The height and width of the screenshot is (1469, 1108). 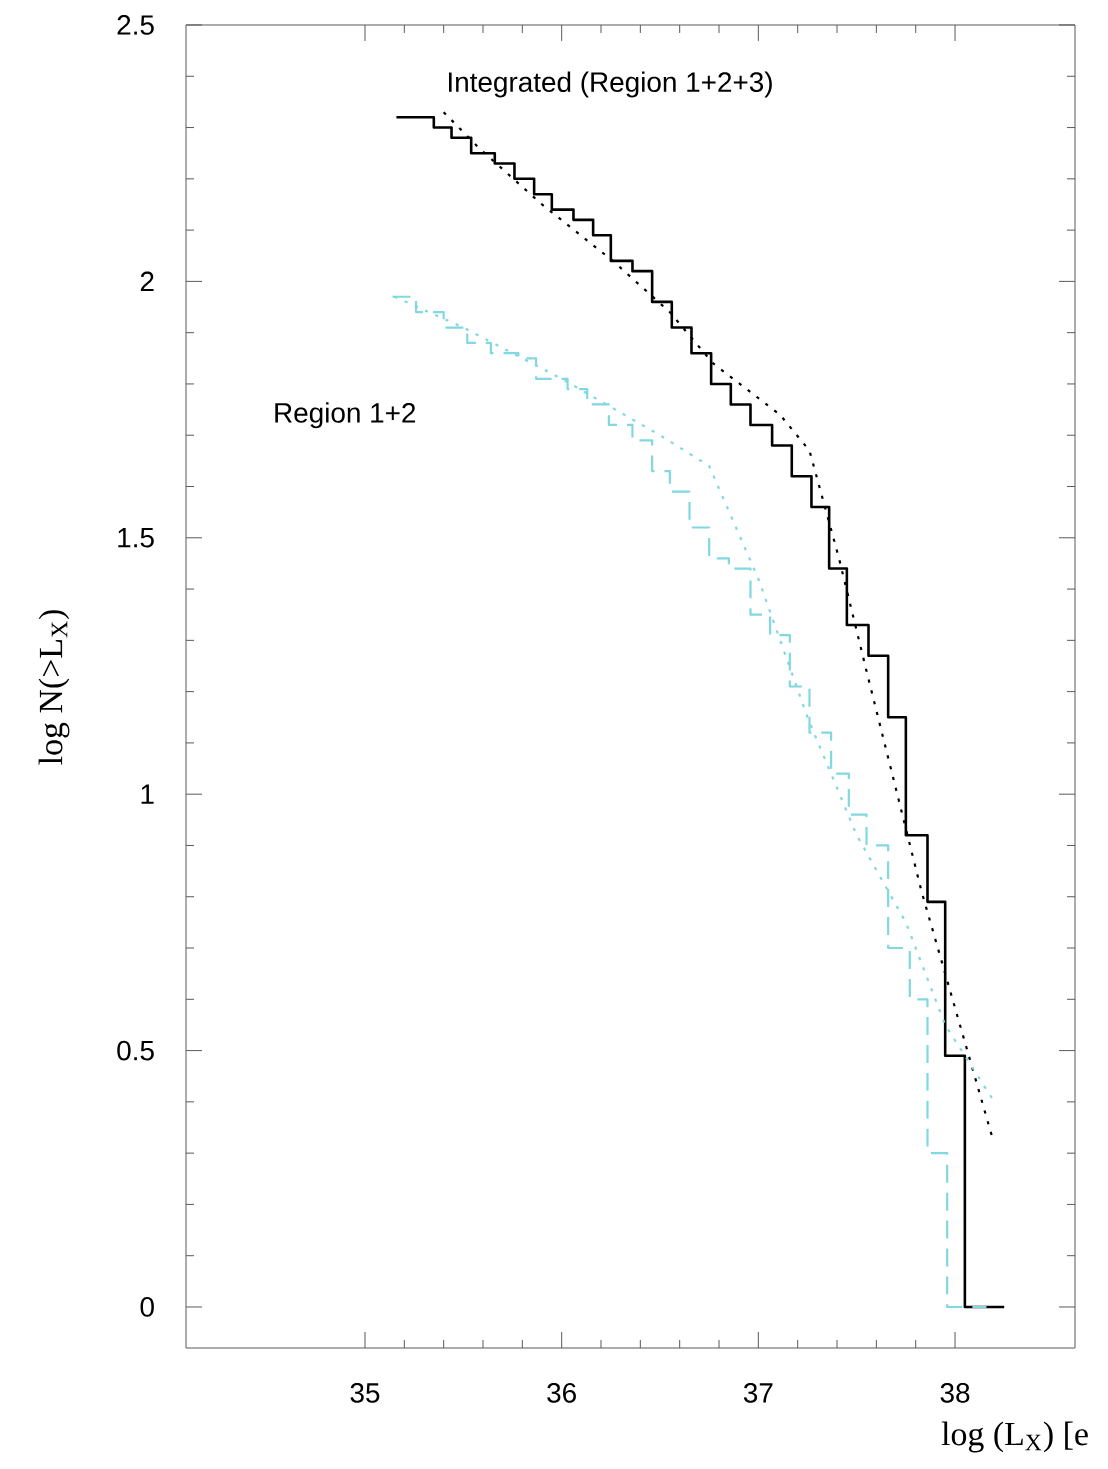 I want to click on text: Region 1+2, so click(x=345, y=415).